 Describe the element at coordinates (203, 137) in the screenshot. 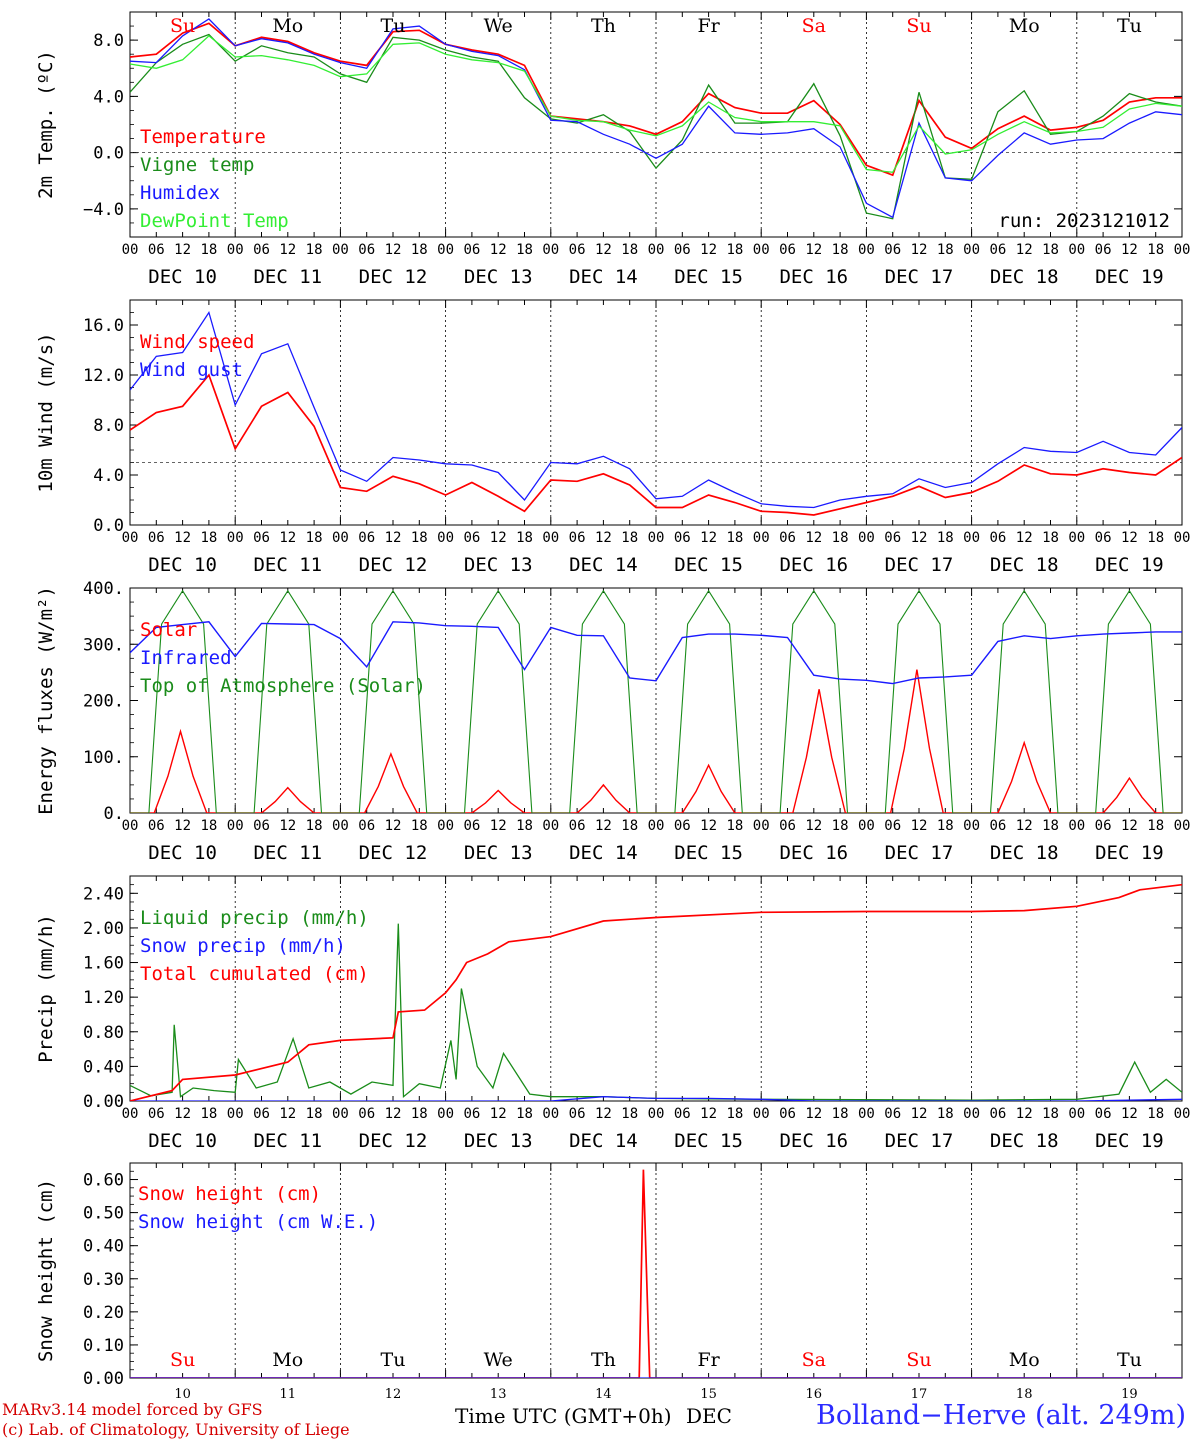

I see `legend-entry: Temperature` at that location.